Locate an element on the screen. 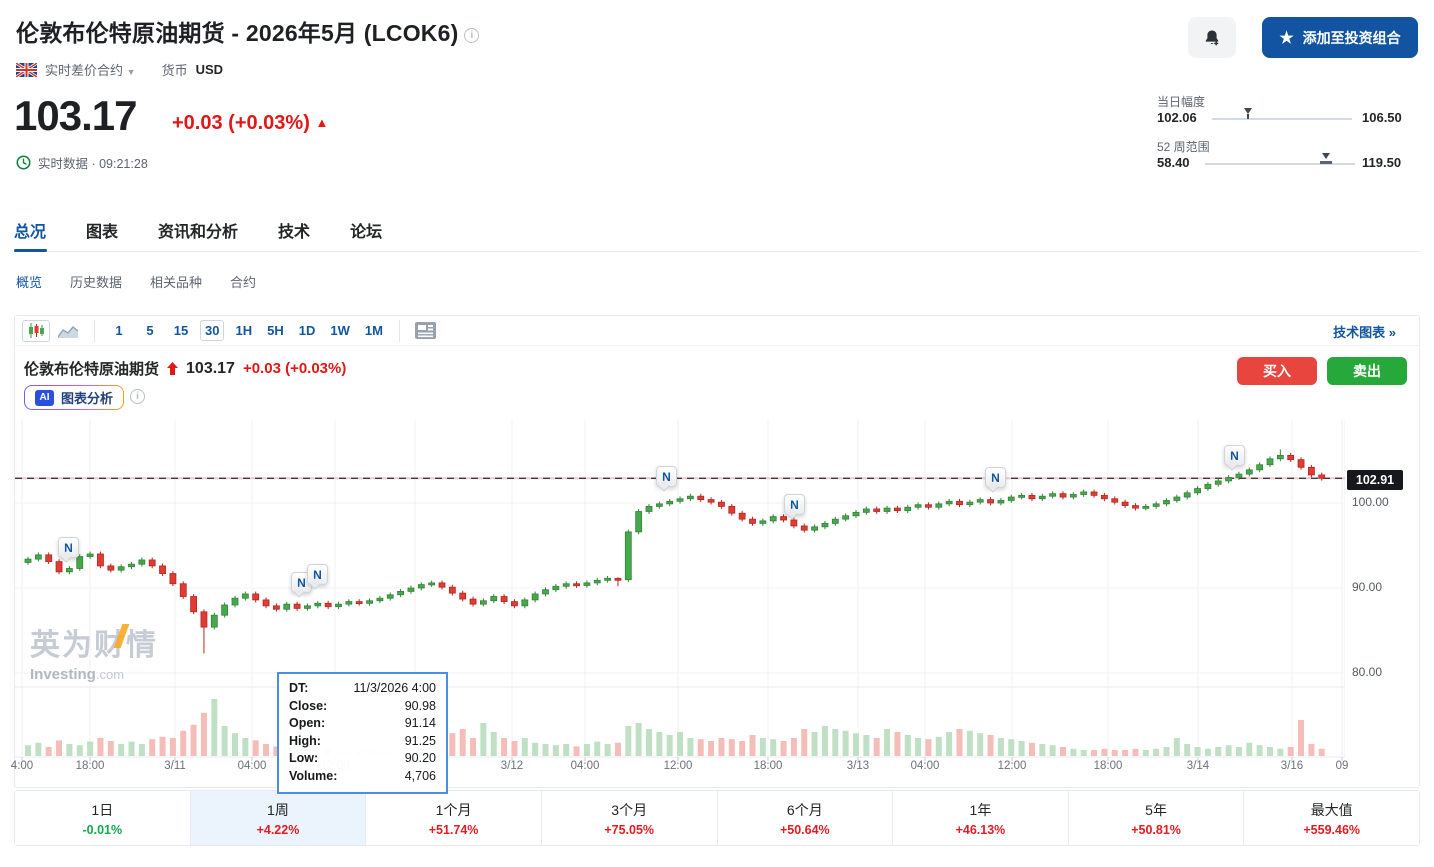 This screenshot has width=1434, height=867. period-6个月: 6个月 +50.64% is located at coordinates (805, 818).